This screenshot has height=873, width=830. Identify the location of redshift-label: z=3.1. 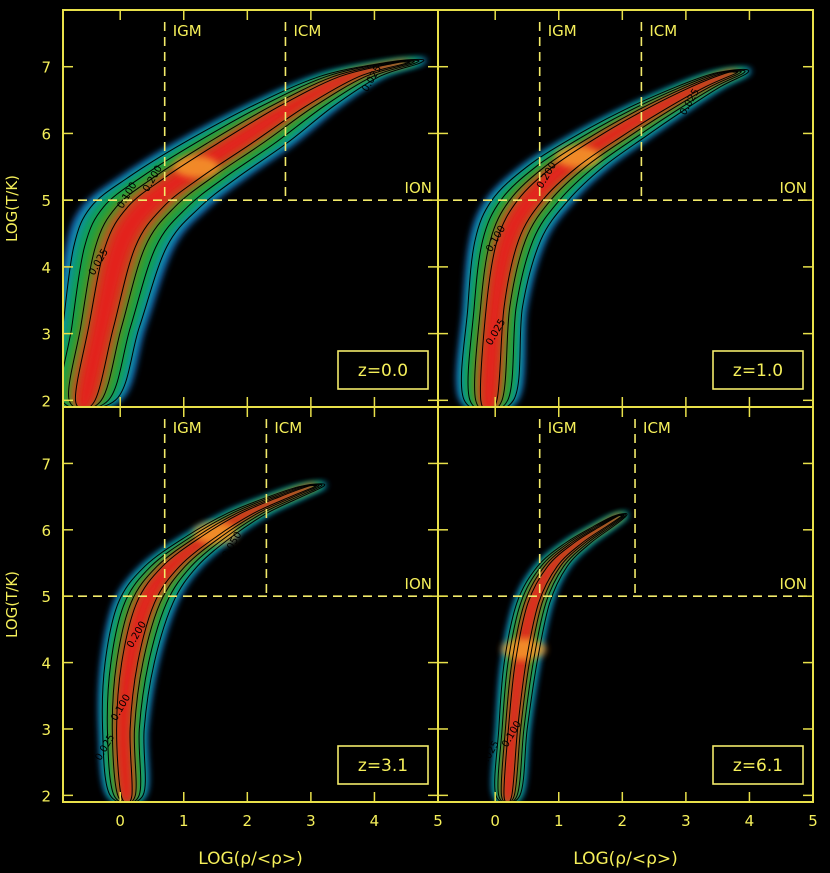
(383, 766).